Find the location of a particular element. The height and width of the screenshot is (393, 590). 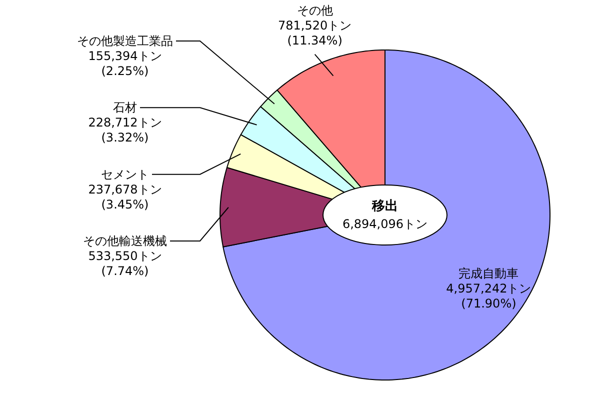

data-label: 4,957,242トン (71.90%) is located at coordinates (489, 295).